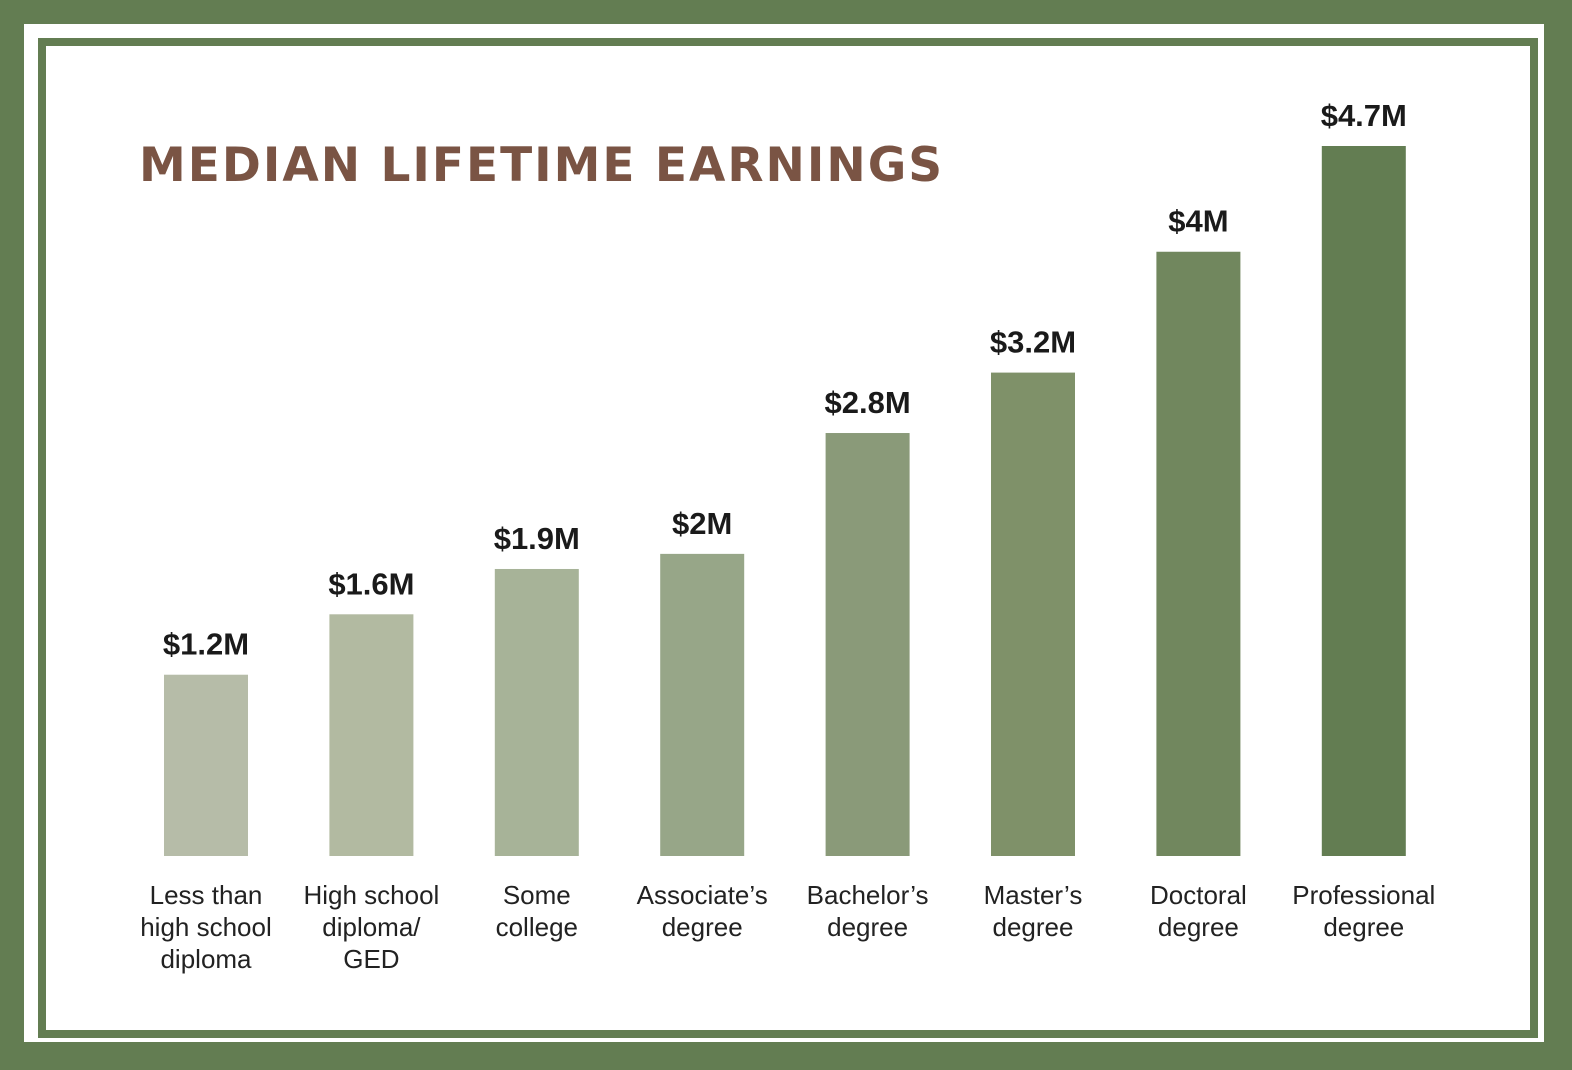 This screenshot has height=1070, width=1572. Describe the element at coordinates (537, 927) in the screenshot. I see `category-label-line: college` at that location.